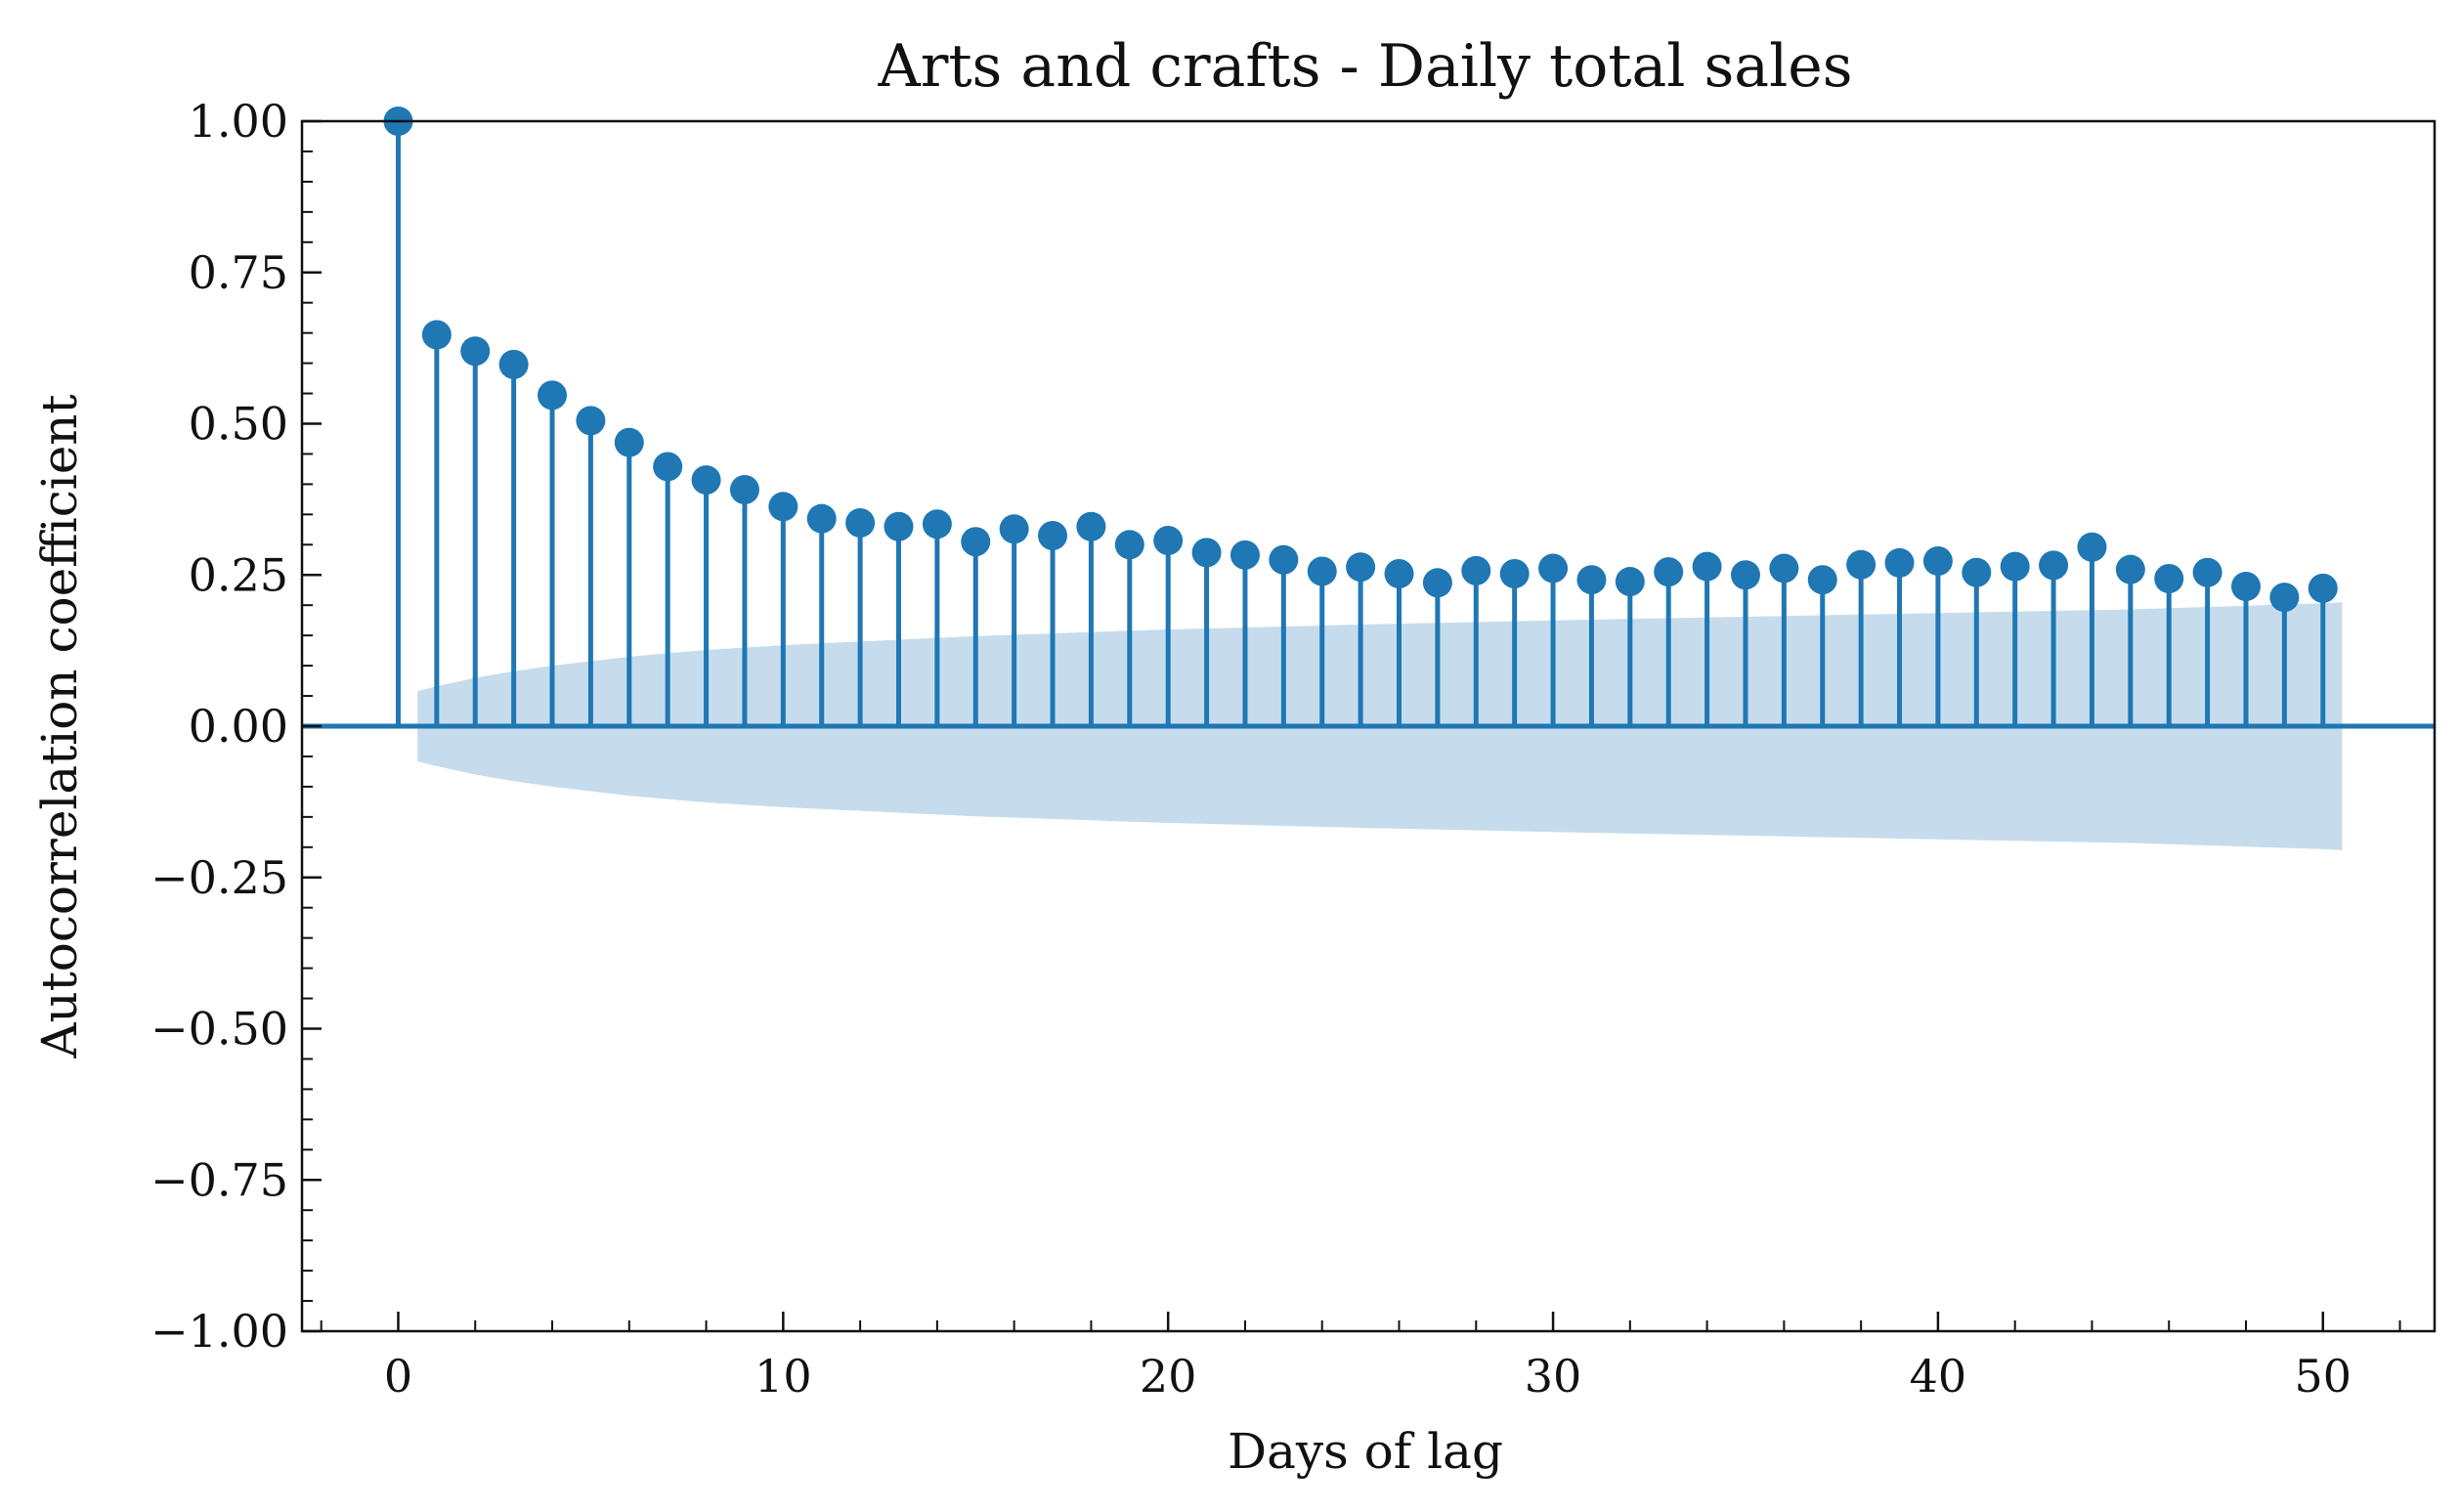 This screenshot has width=2459, height=1512. I want to click on x-tick-label: 0, so click(398, 1376).